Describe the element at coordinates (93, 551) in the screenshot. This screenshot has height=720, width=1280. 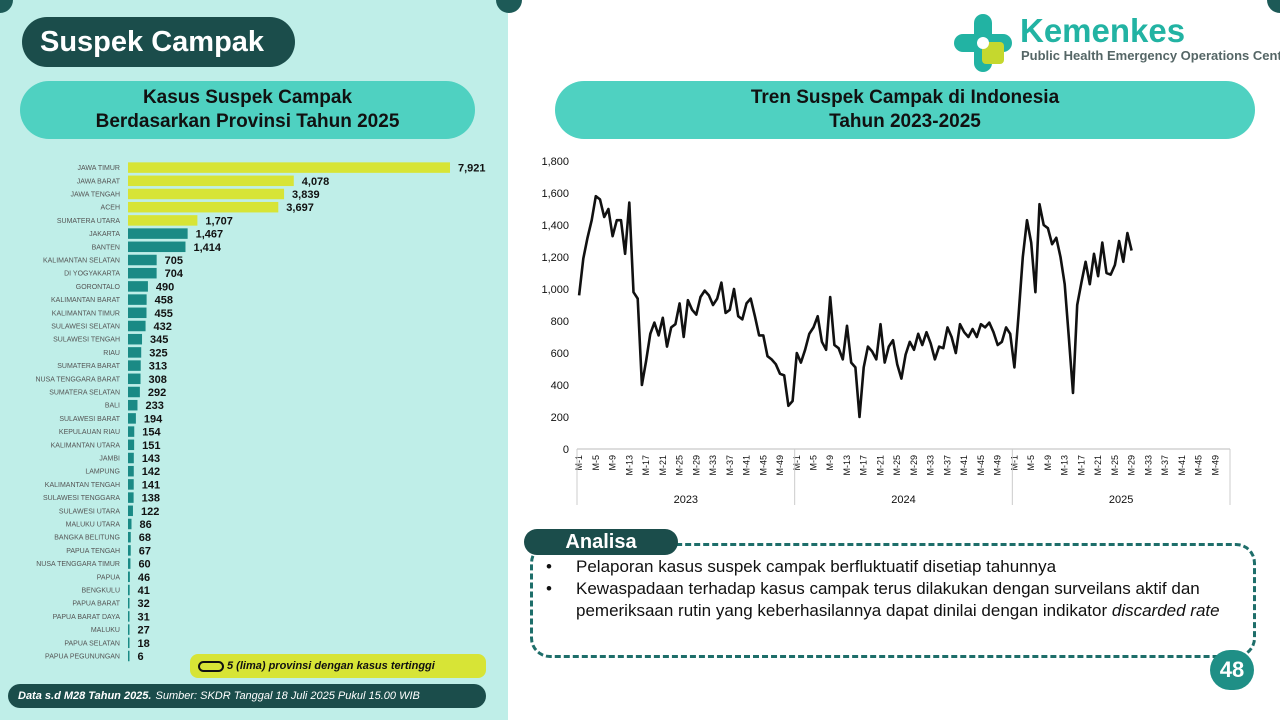
I see `province-label: PAPUA TENGAH` at that location.